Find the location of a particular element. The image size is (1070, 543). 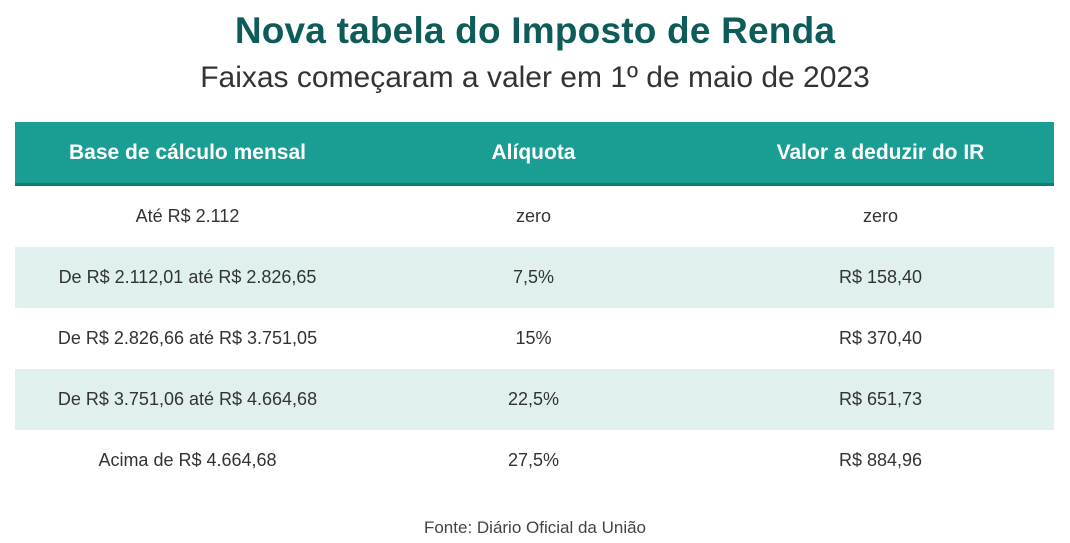

page-title: Nova tabela do Imposto de Renda is located at coordinates (535, 30).